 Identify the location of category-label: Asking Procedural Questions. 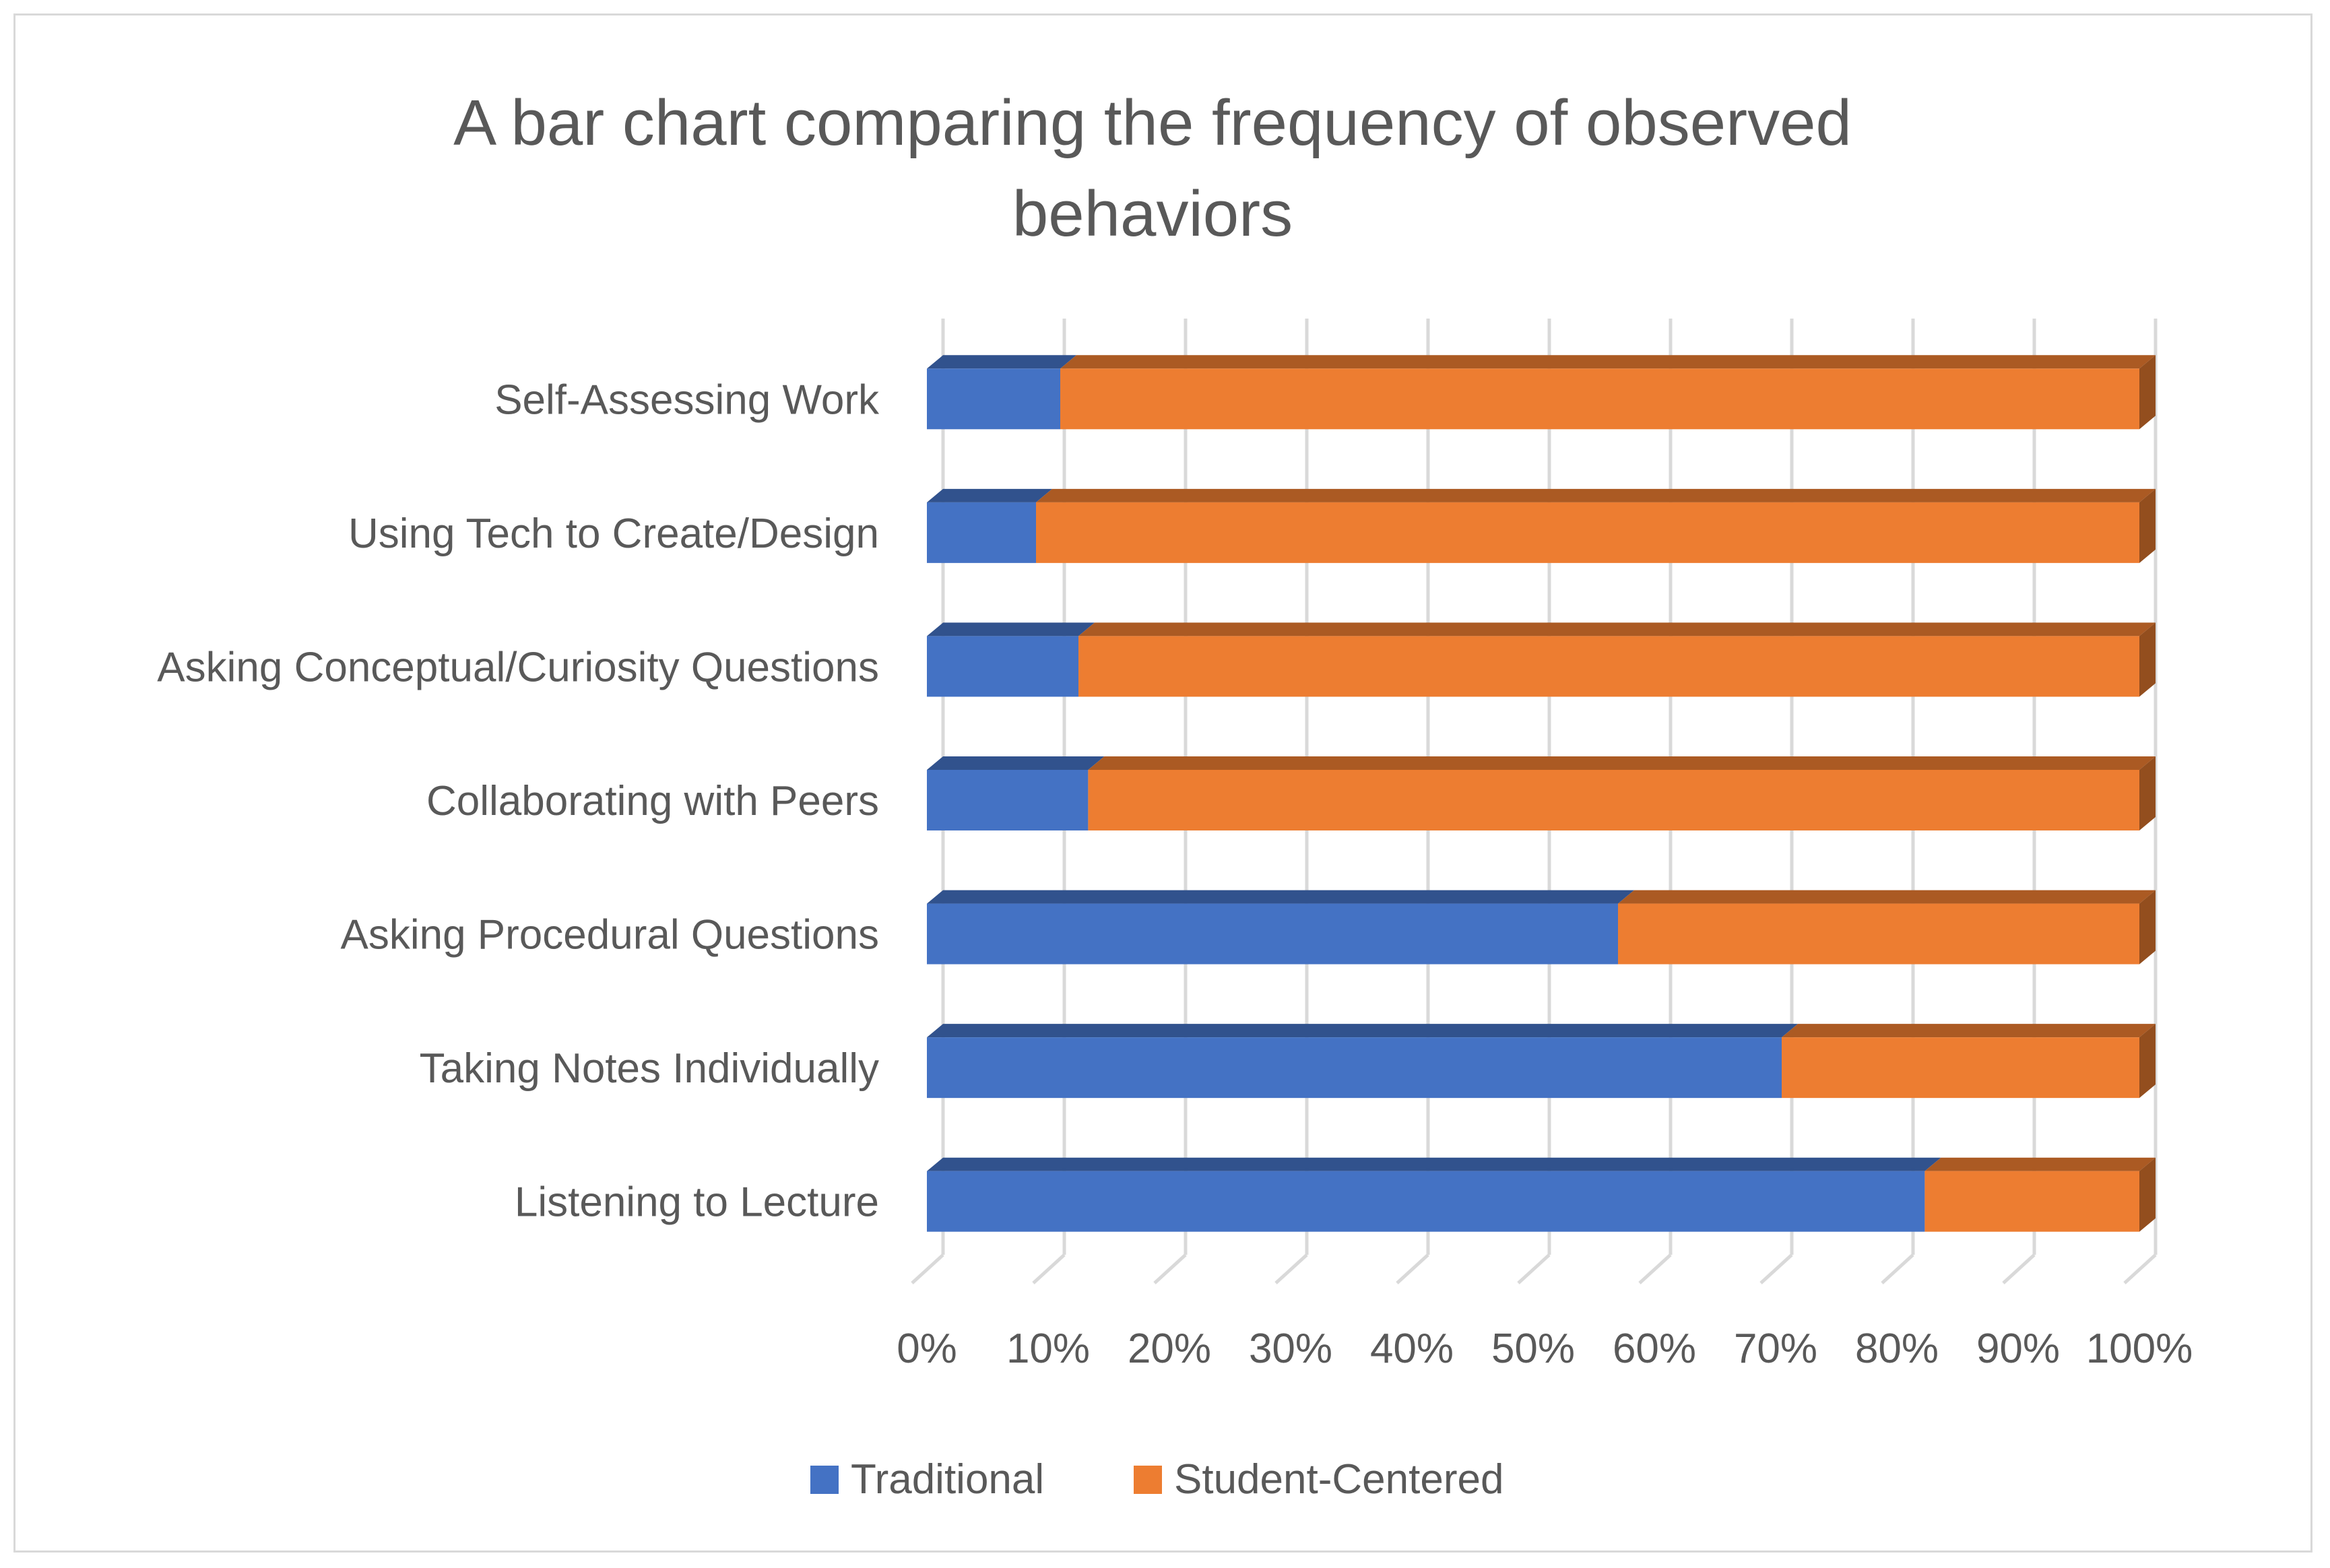
(609, 935).